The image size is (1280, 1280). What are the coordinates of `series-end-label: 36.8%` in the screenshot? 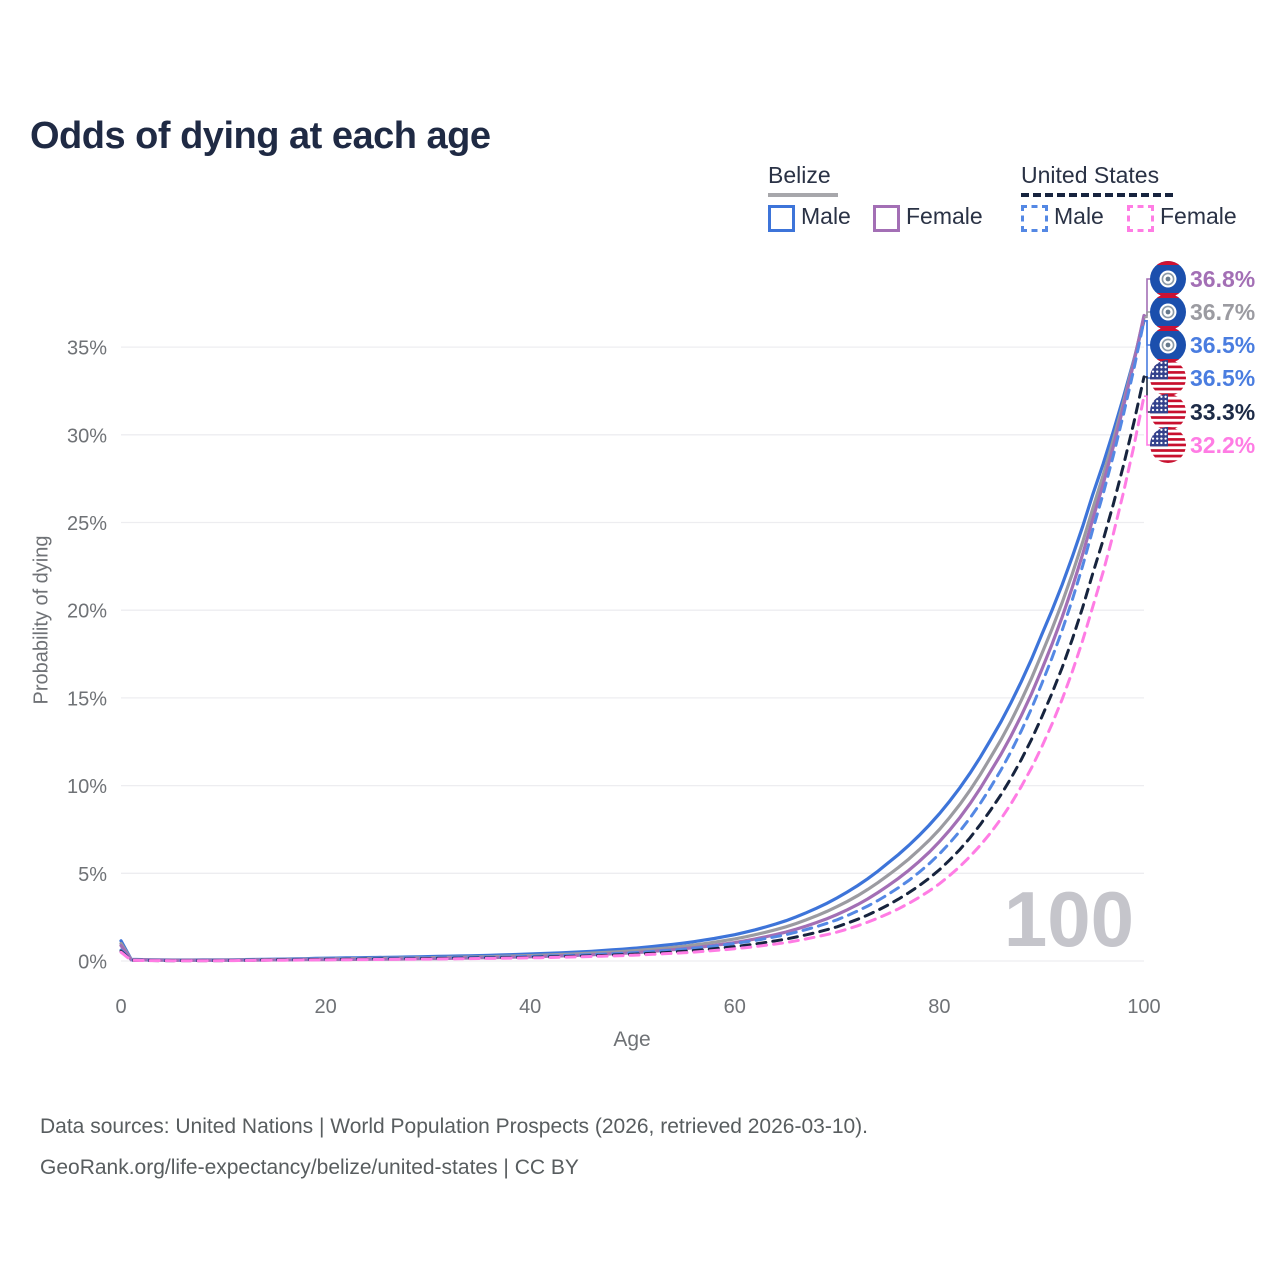 It's located at (1222, 279).